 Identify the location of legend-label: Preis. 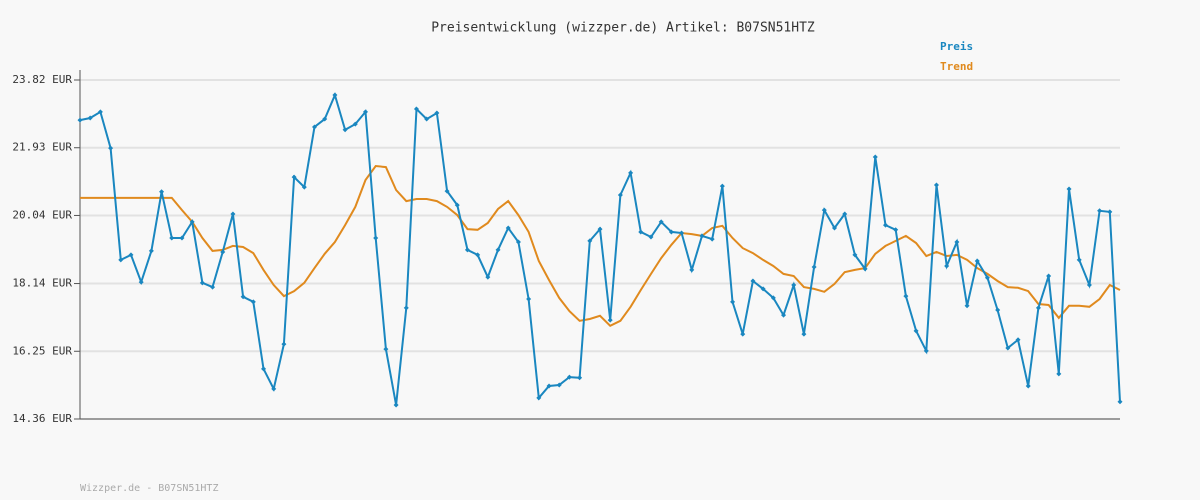
(956, 46).